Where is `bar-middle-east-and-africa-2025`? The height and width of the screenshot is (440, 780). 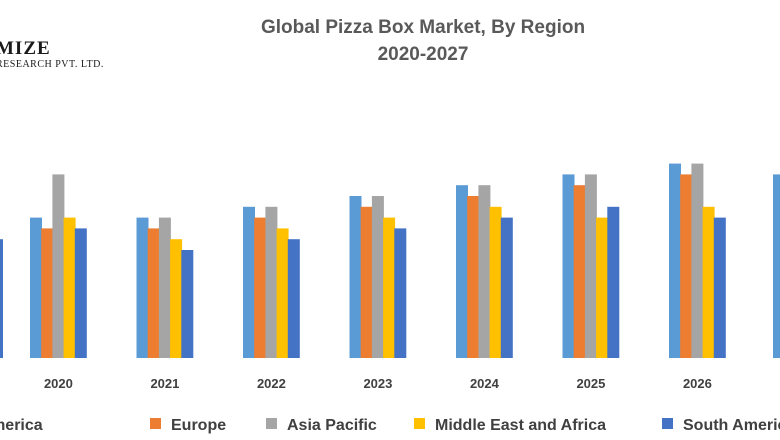 bar-middle-east-and-africa-2025 is located at coordinates (602, 287).